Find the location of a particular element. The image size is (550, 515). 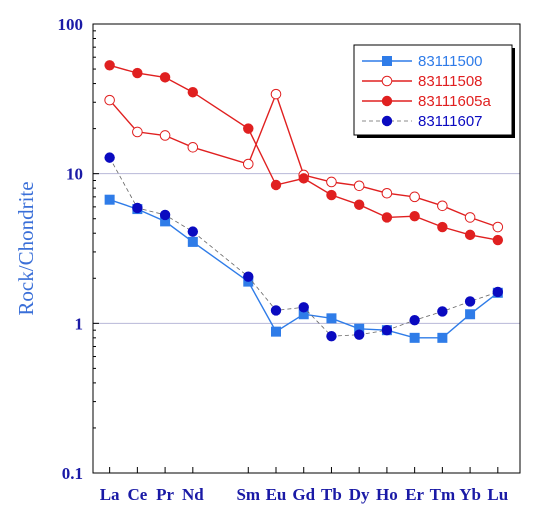

x-tick-label: Yb is located at coordinates (470, 494).